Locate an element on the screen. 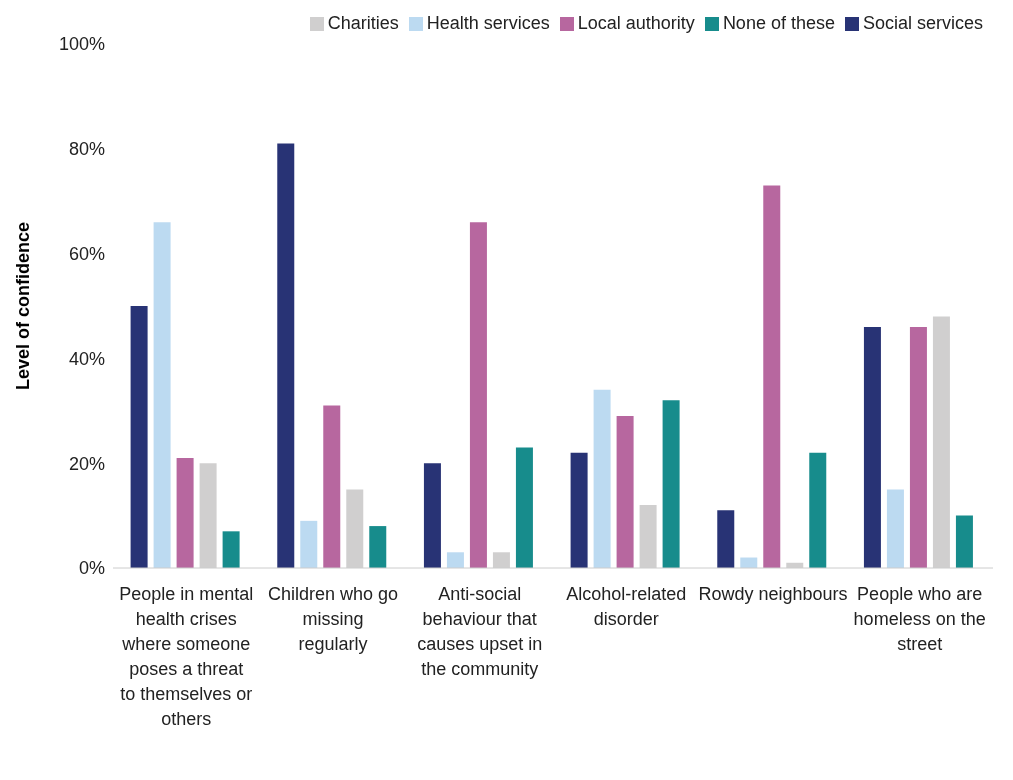  y-tick-label: 20% is located at coordinates (86, 463).